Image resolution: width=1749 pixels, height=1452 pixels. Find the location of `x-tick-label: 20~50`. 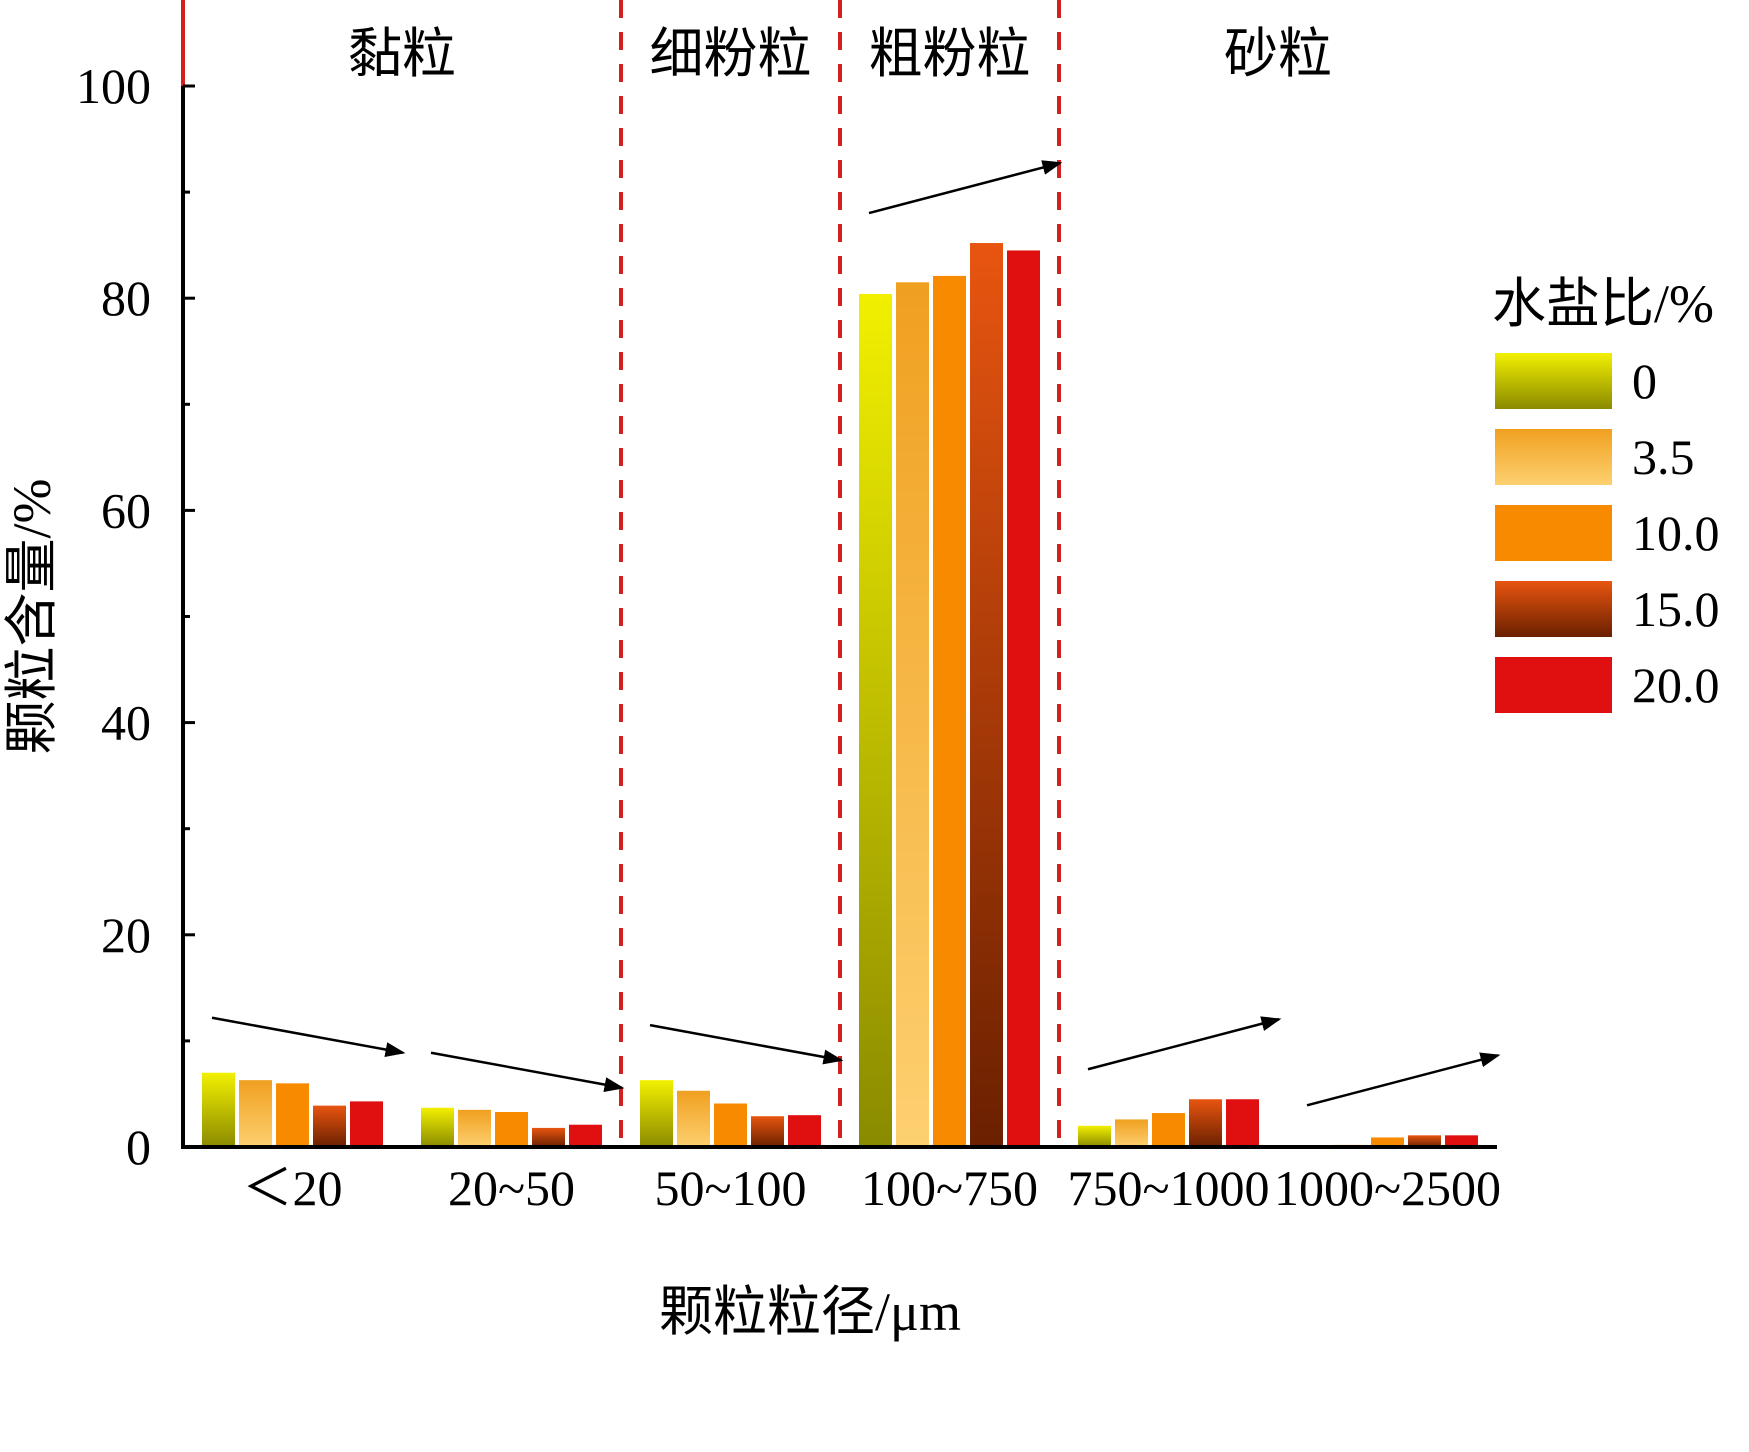

x-tick-label: 20~50 is located at coordinates (511, 1188).